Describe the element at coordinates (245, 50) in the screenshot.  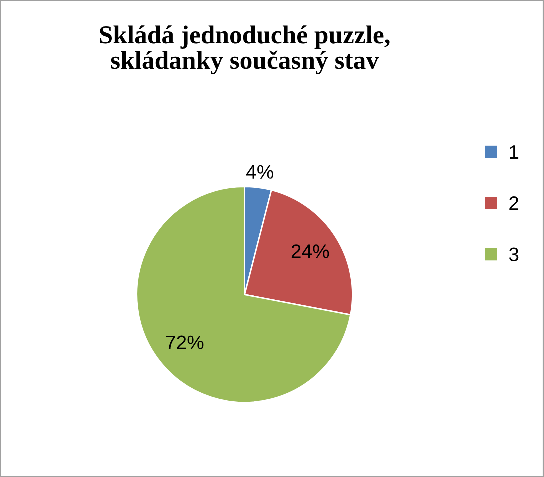
I see `chart-title: Skládá jednoduché puzzle, skládanky současný stav` at that location.